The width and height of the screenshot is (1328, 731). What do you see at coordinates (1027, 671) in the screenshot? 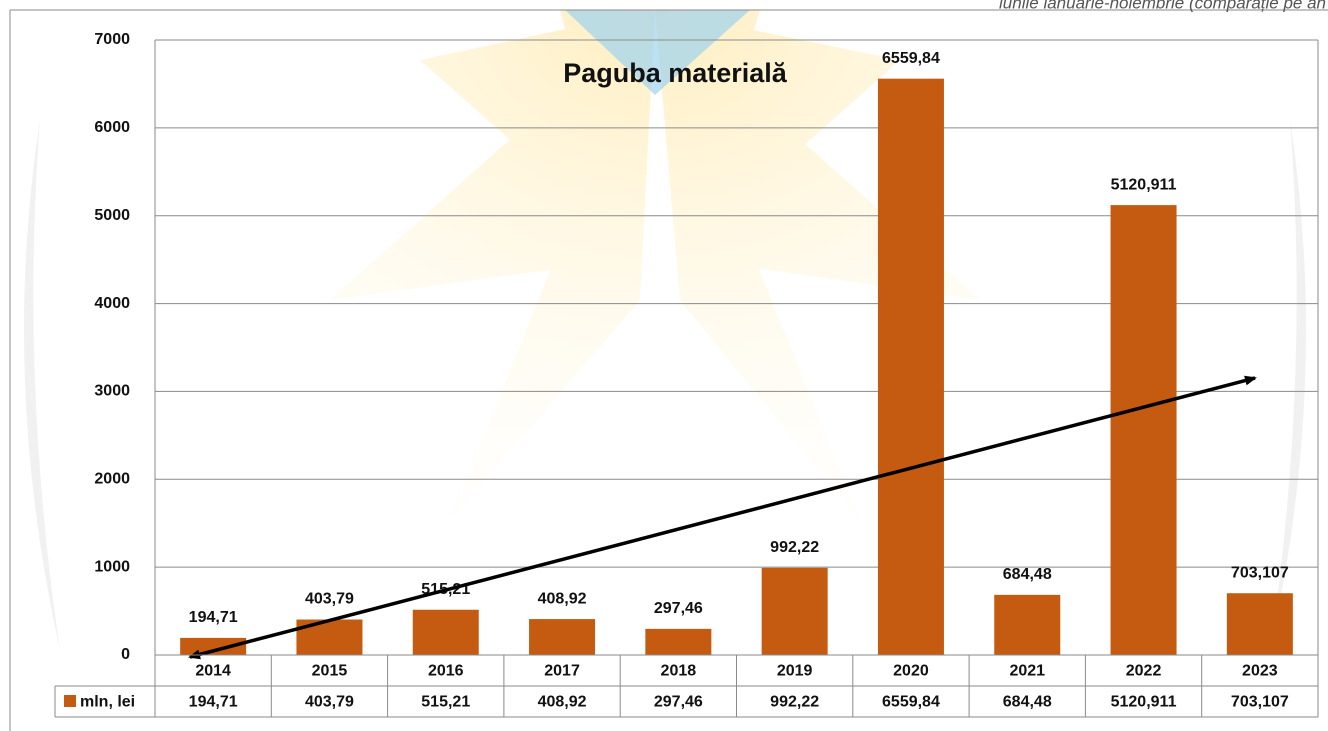
I see `x-tick-label: 2021` at bounding box center [1027, 671].